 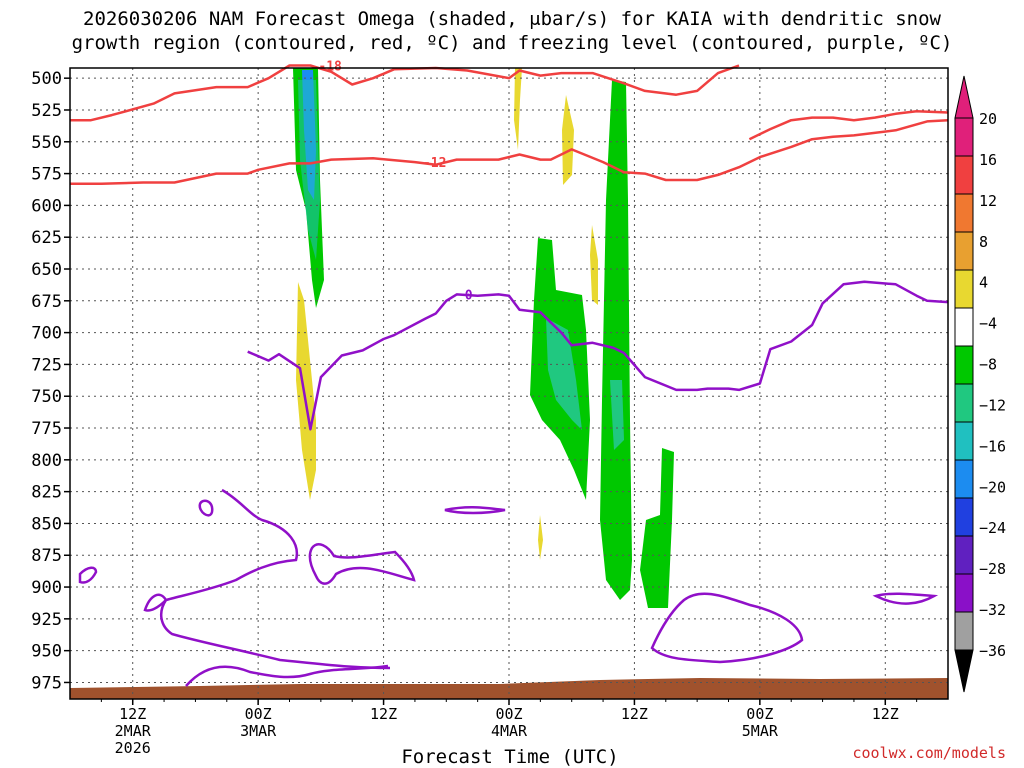 I want to click on colorbar-label: −24, so click(x=992, y=528).